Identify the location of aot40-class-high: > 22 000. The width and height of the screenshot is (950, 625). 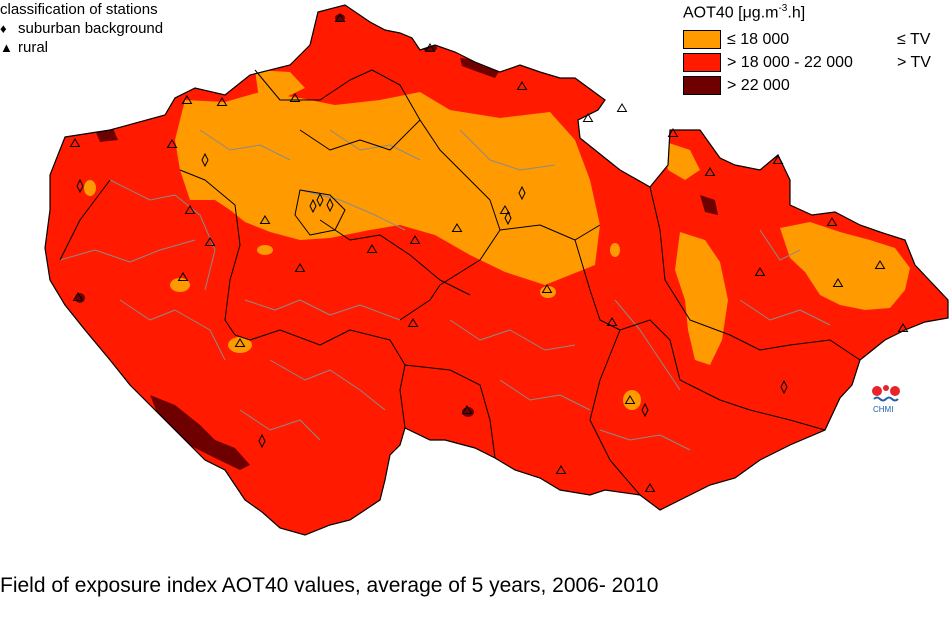
(807, 85).